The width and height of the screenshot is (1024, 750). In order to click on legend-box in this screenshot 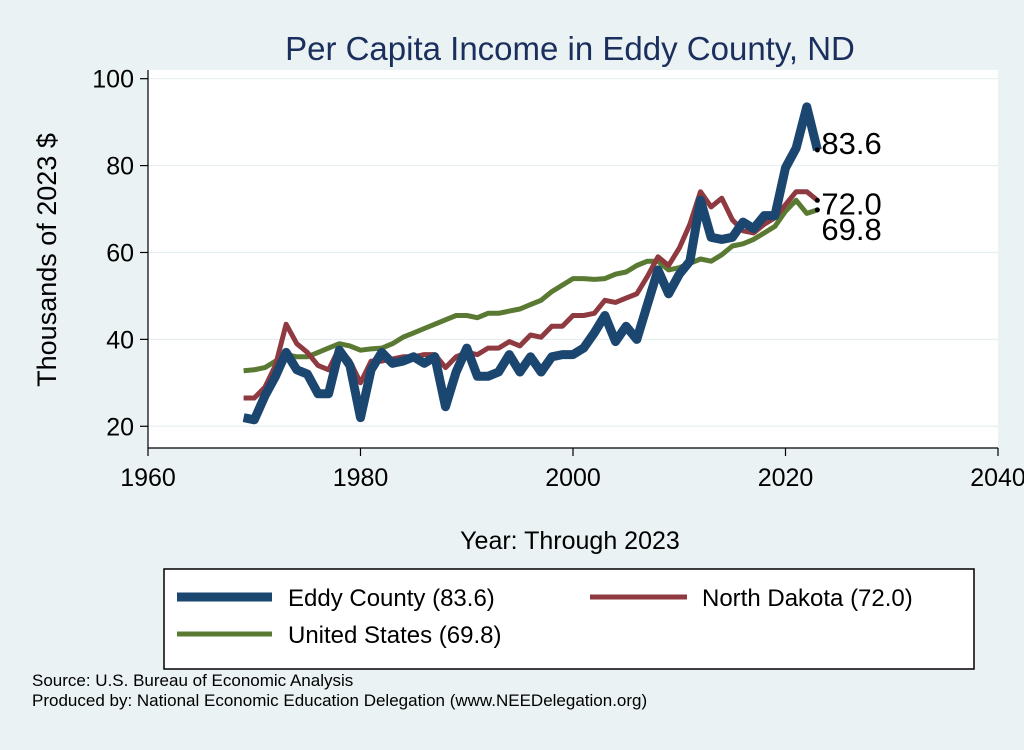, I will do `click(569, 619)`.